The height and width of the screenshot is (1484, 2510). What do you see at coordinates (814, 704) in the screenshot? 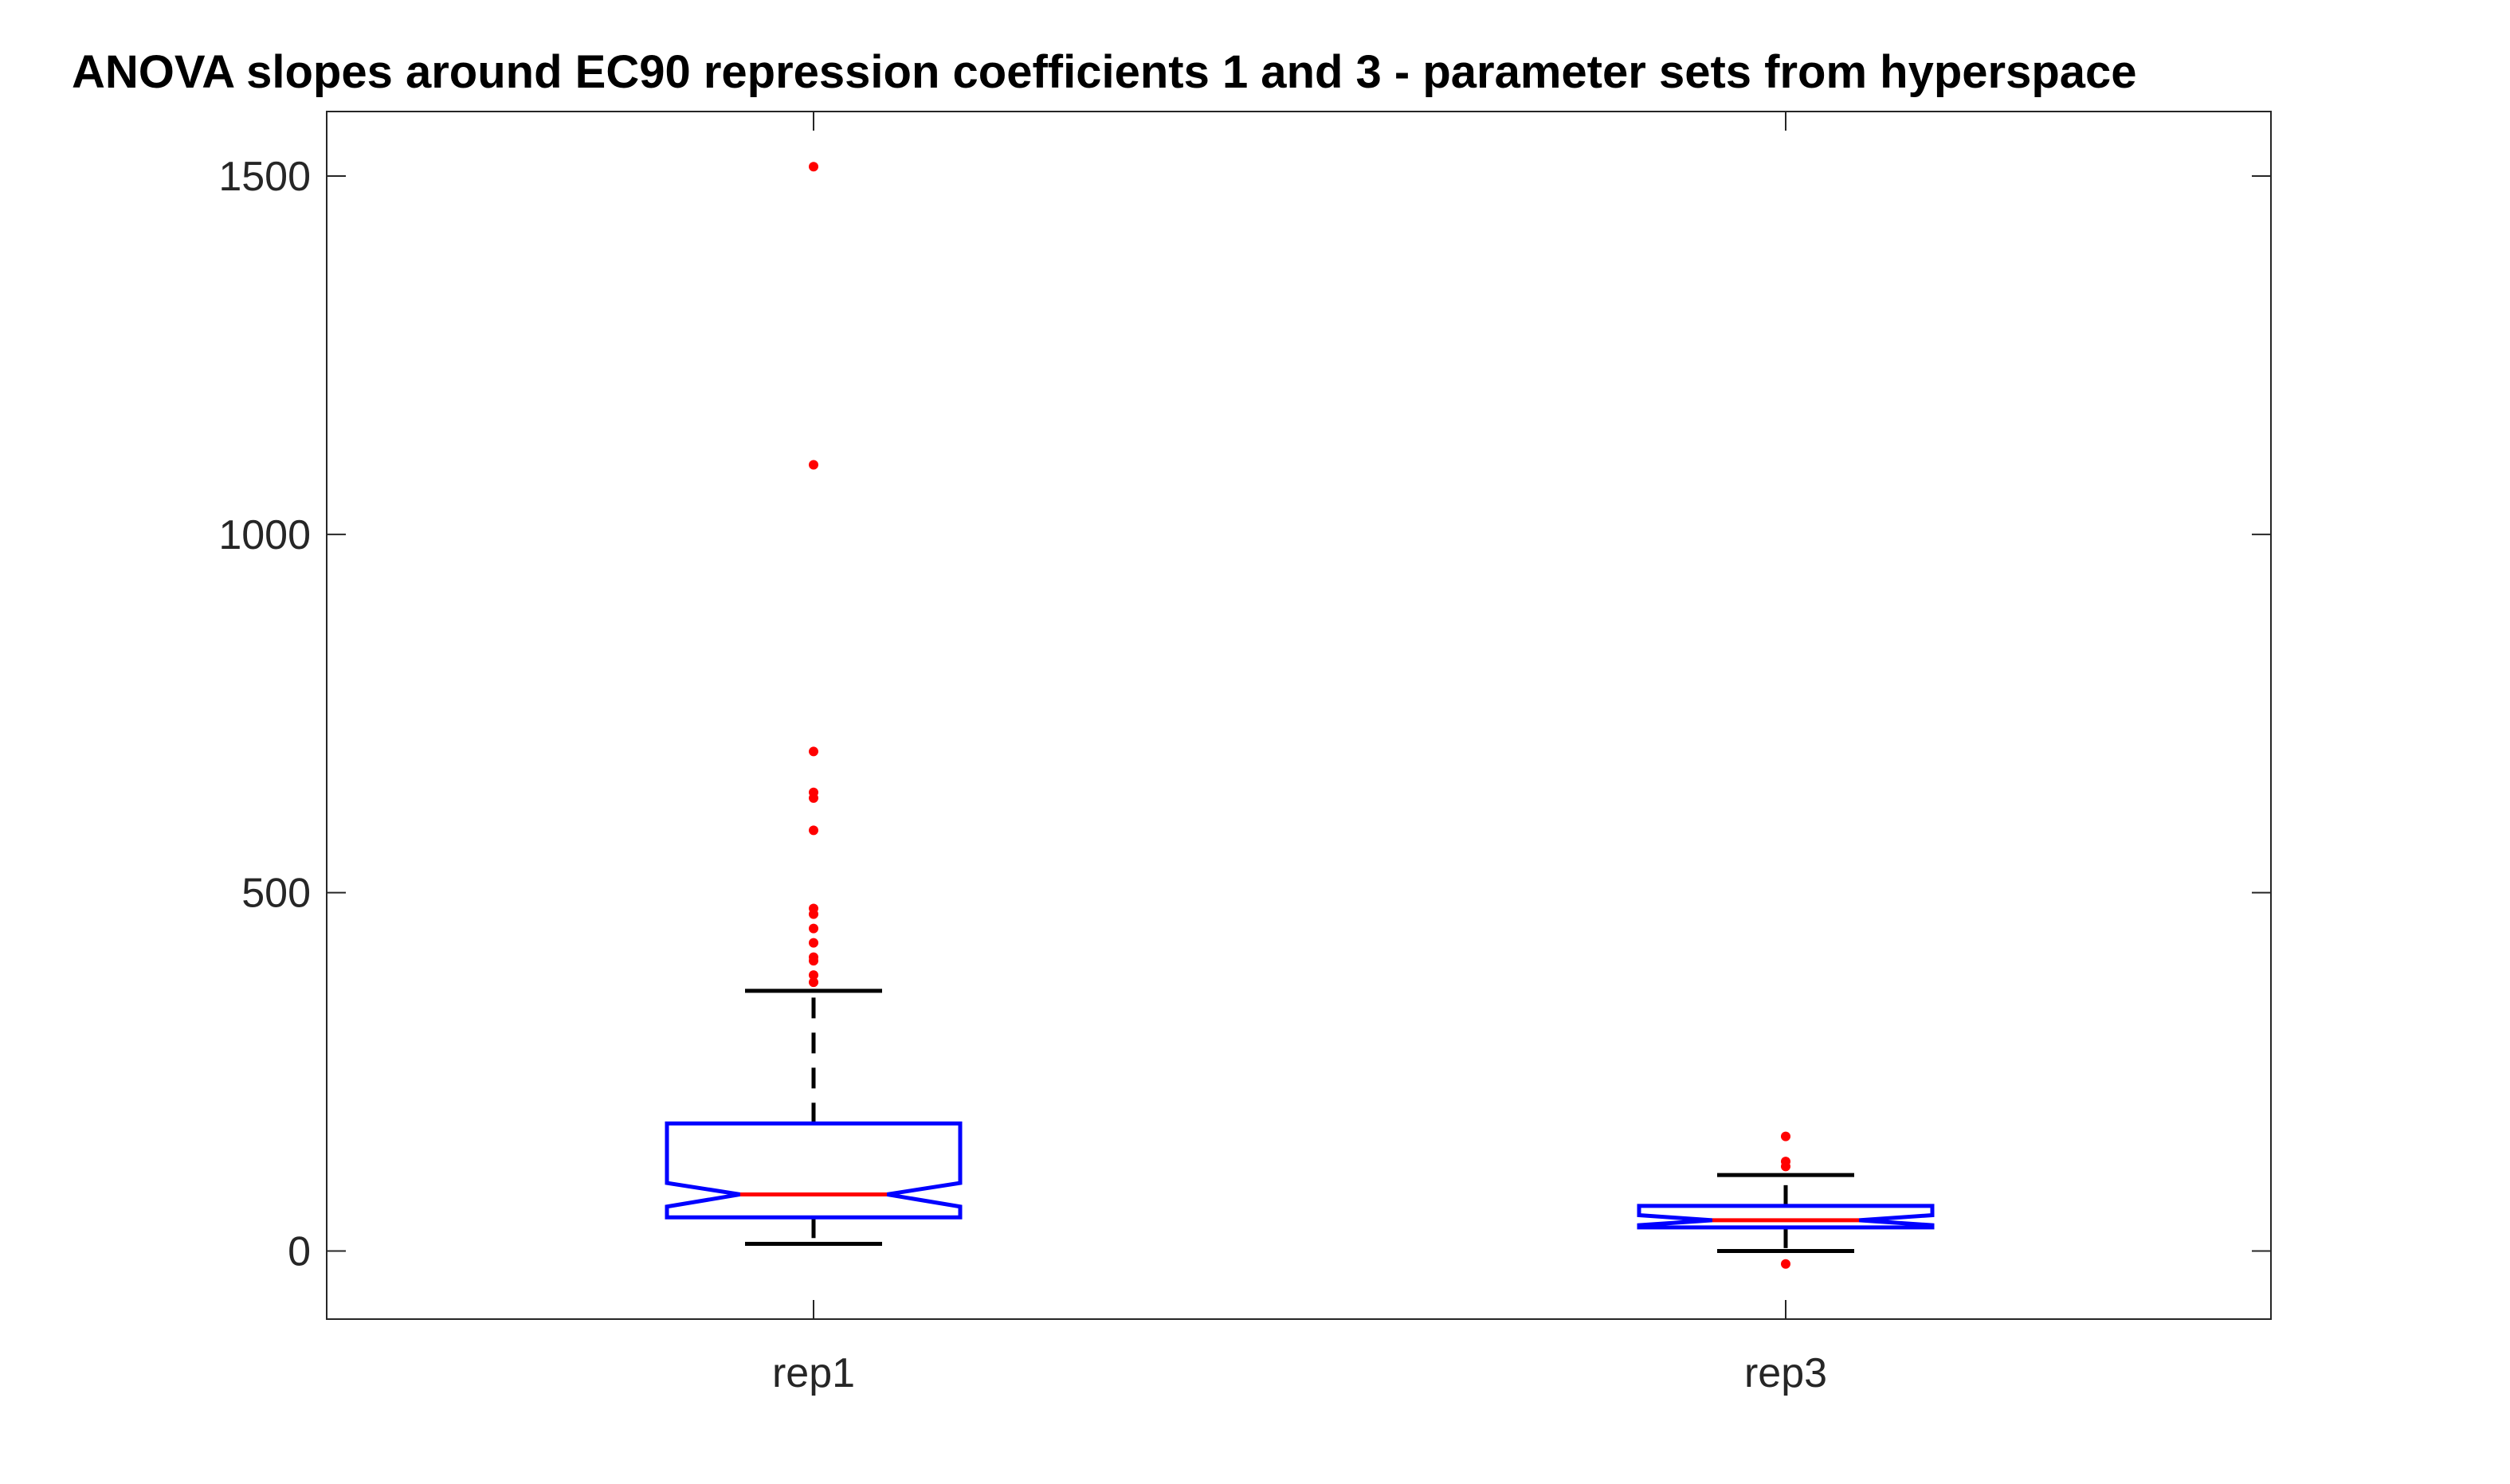
I see `box-rep1` at bounding box center [814, 704].